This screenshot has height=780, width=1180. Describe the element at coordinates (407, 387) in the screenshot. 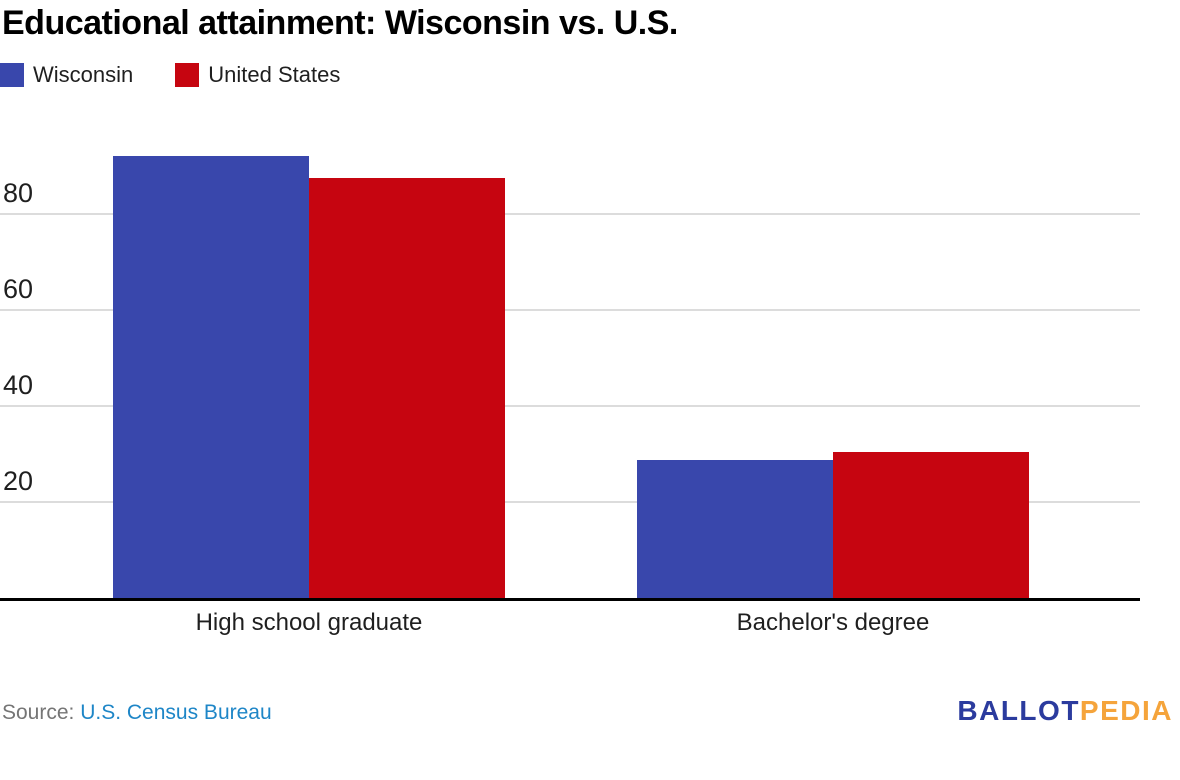

I see `bar-united-states-cat0` at that location.